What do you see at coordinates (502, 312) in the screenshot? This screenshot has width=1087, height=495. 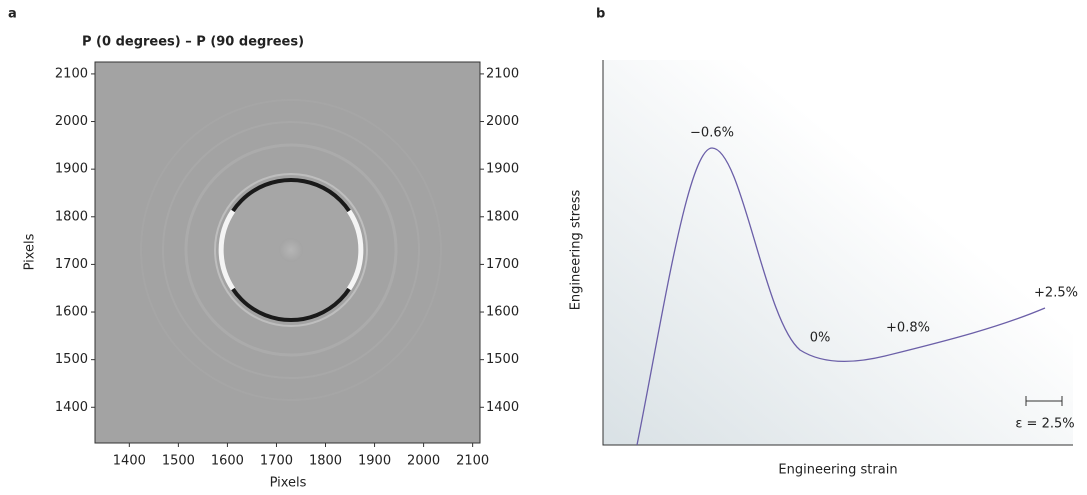 I see `y-tick-label-right: 1600` at bounding box center [502, 312].